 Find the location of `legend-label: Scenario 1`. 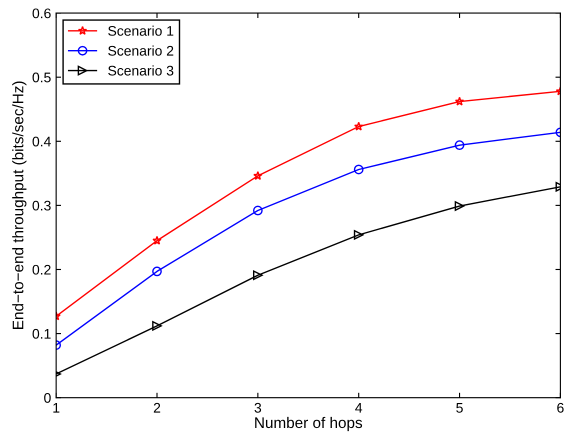

legend-label: Scenario 1 is located at coordinates (141, 31).